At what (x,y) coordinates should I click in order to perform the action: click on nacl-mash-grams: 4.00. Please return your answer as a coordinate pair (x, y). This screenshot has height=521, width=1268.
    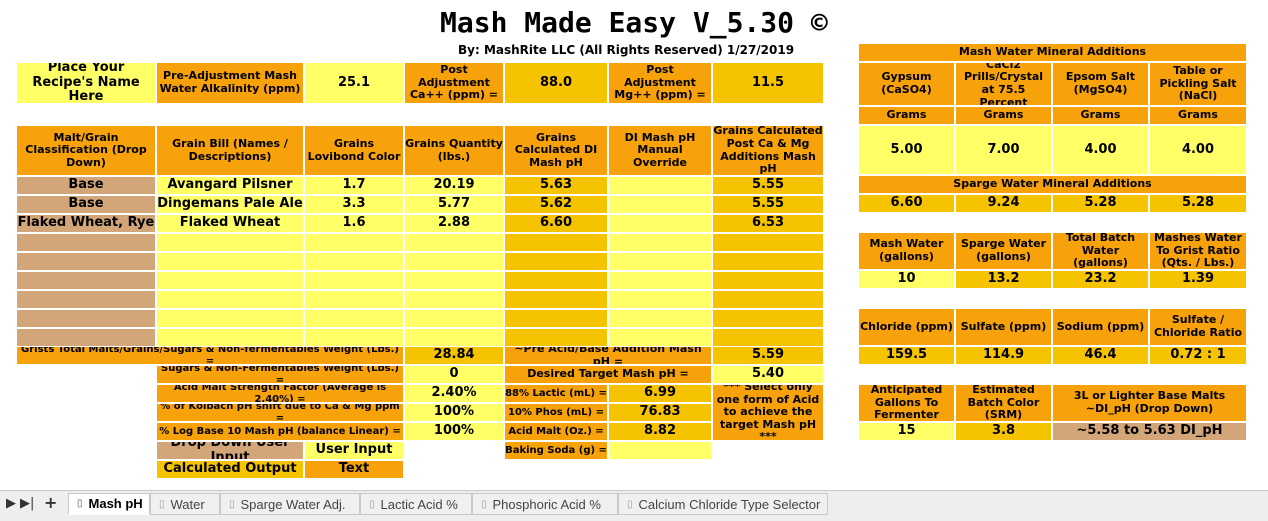
    Looking at the image, I should click on (1198, 150).